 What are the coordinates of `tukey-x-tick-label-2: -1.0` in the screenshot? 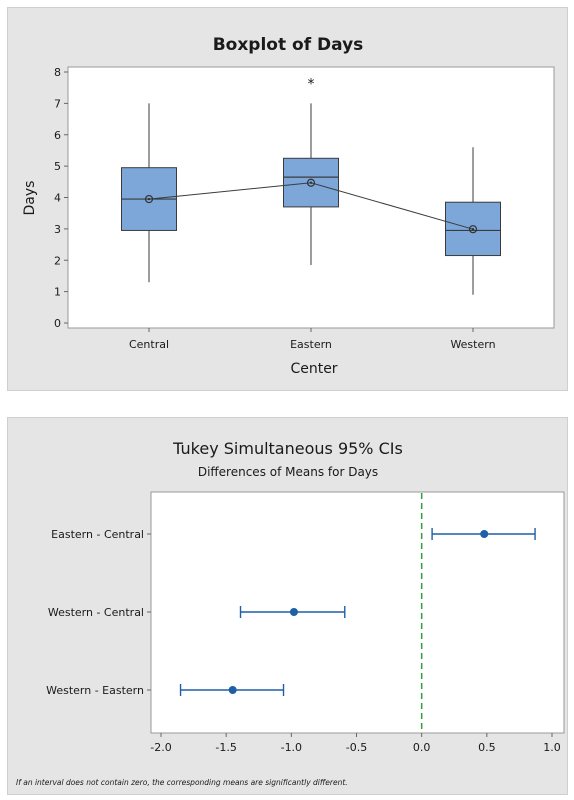 It's located at (291, 747).